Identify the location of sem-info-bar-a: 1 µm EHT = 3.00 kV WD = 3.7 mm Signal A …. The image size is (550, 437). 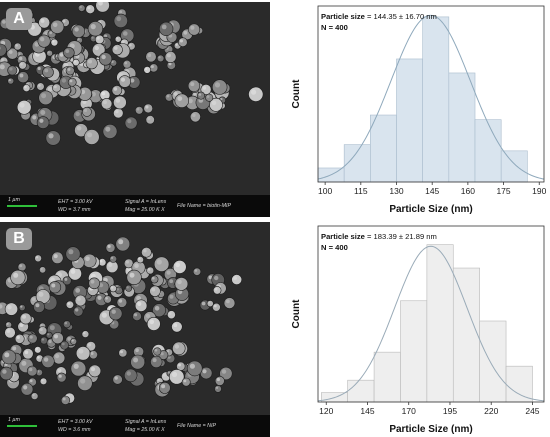
(135, 206).